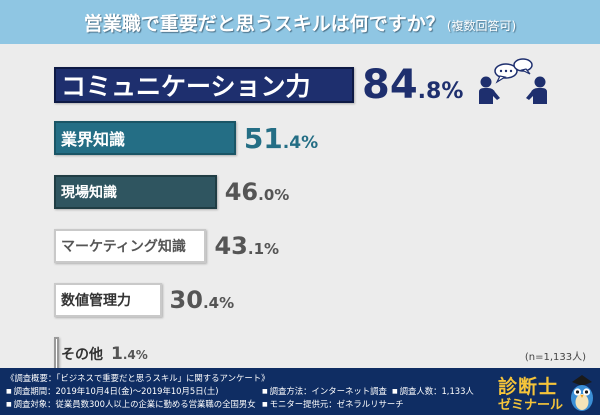 The height and width of the screenshot is (415, 600). I want to click on brand-line2: ゼミナール, so click(531, 405).